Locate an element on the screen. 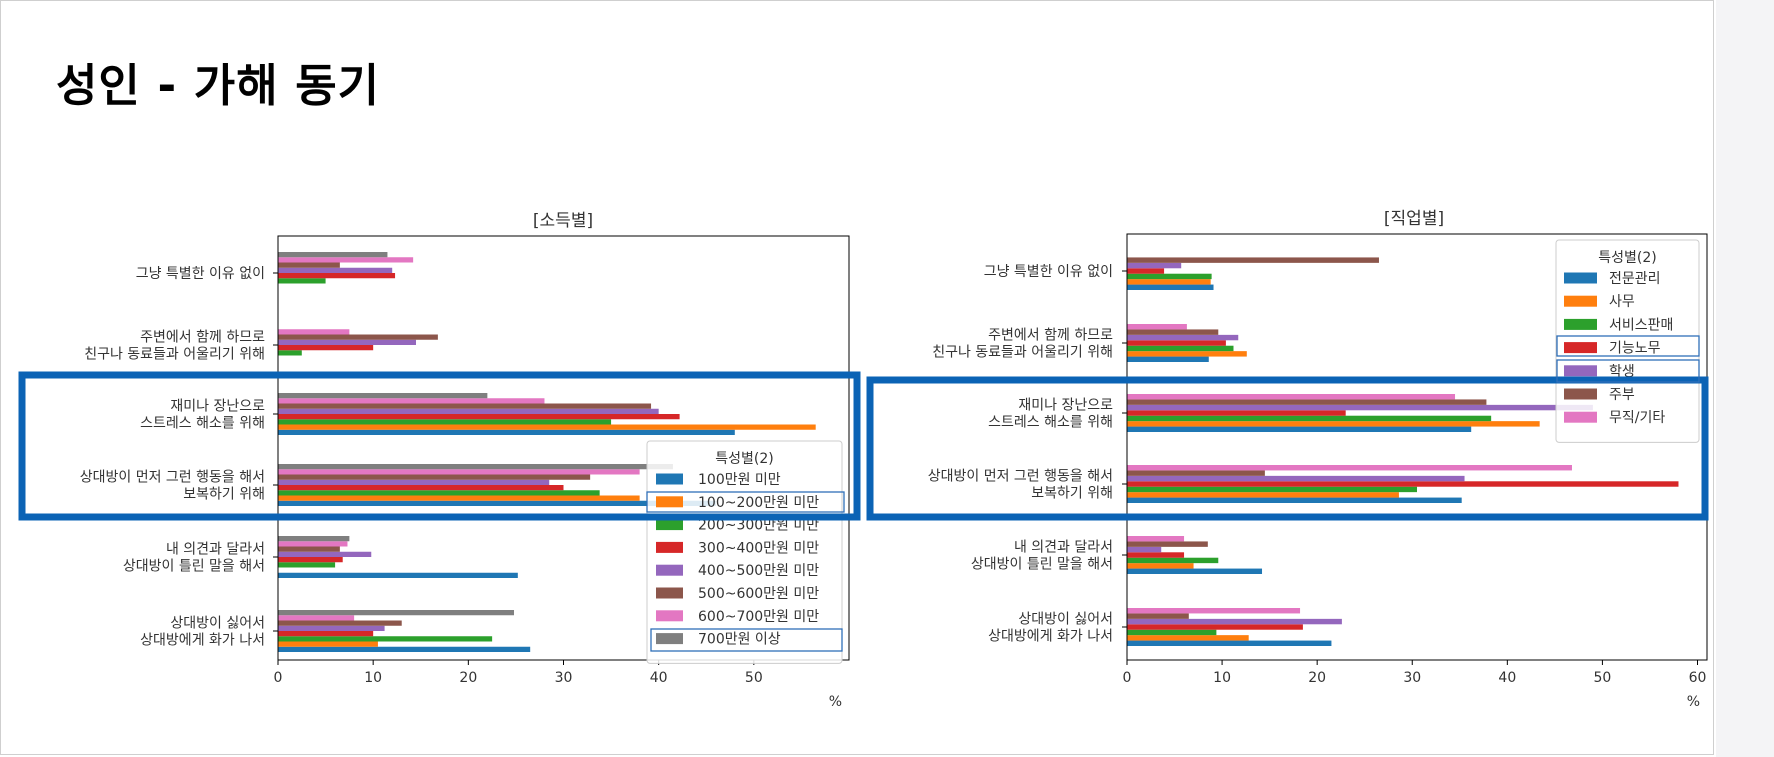  category-label-line: 그냥 특별한 이유 없이 is located at coordinates (1048, 272).